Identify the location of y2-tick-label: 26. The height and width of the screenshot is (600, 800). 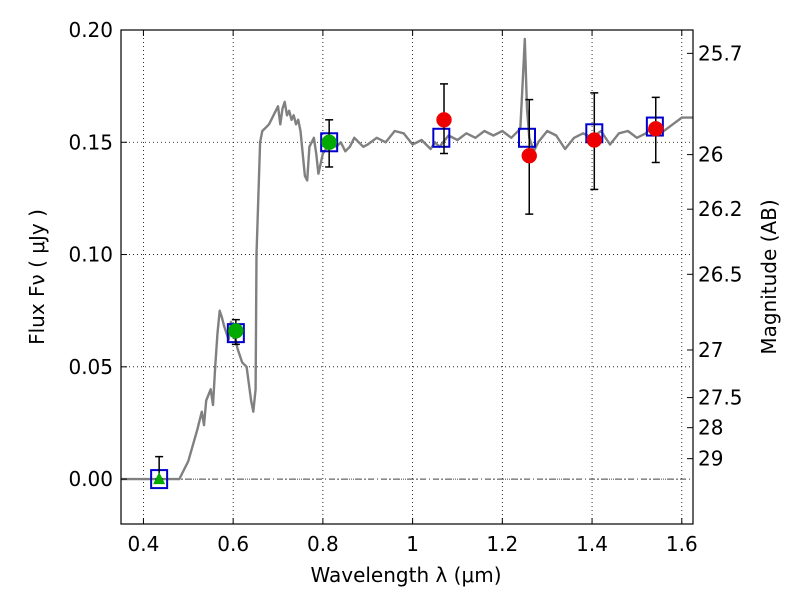
(710, 155).